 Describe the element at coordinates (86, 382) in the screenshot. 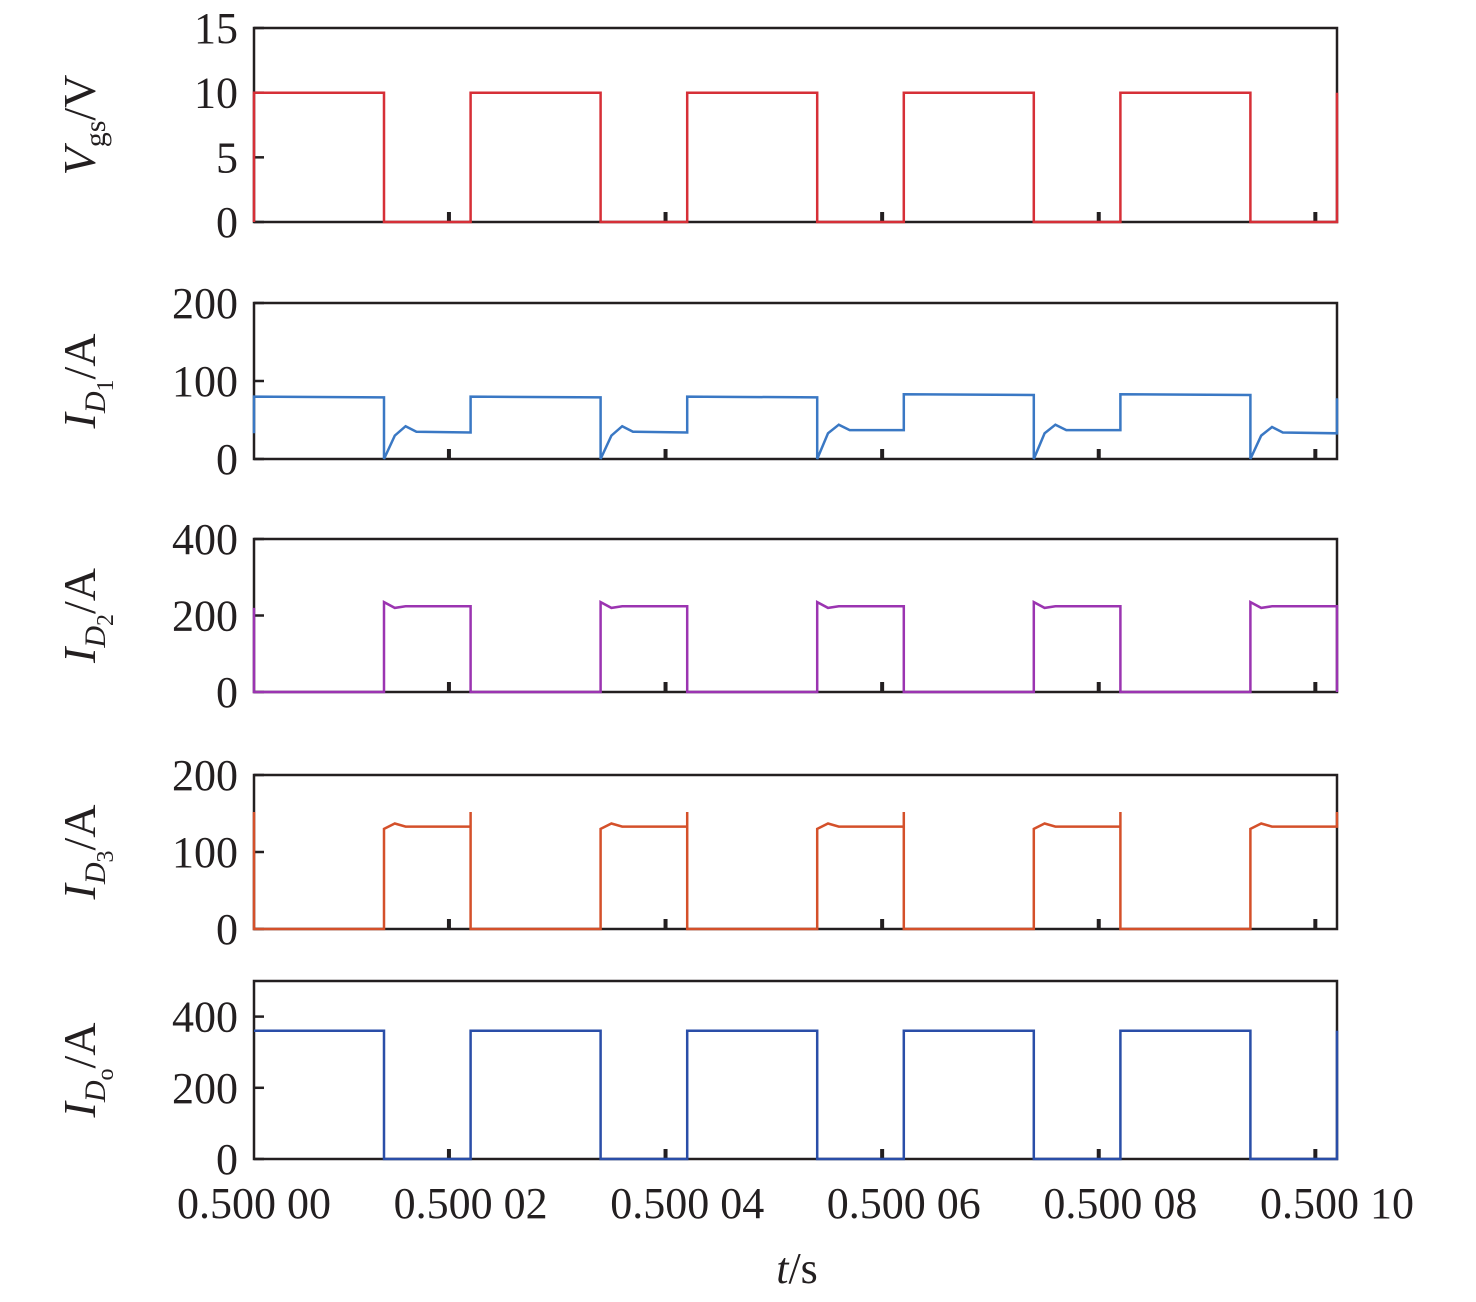

I see `y-axis-label-id1: ID1/A` at that location.